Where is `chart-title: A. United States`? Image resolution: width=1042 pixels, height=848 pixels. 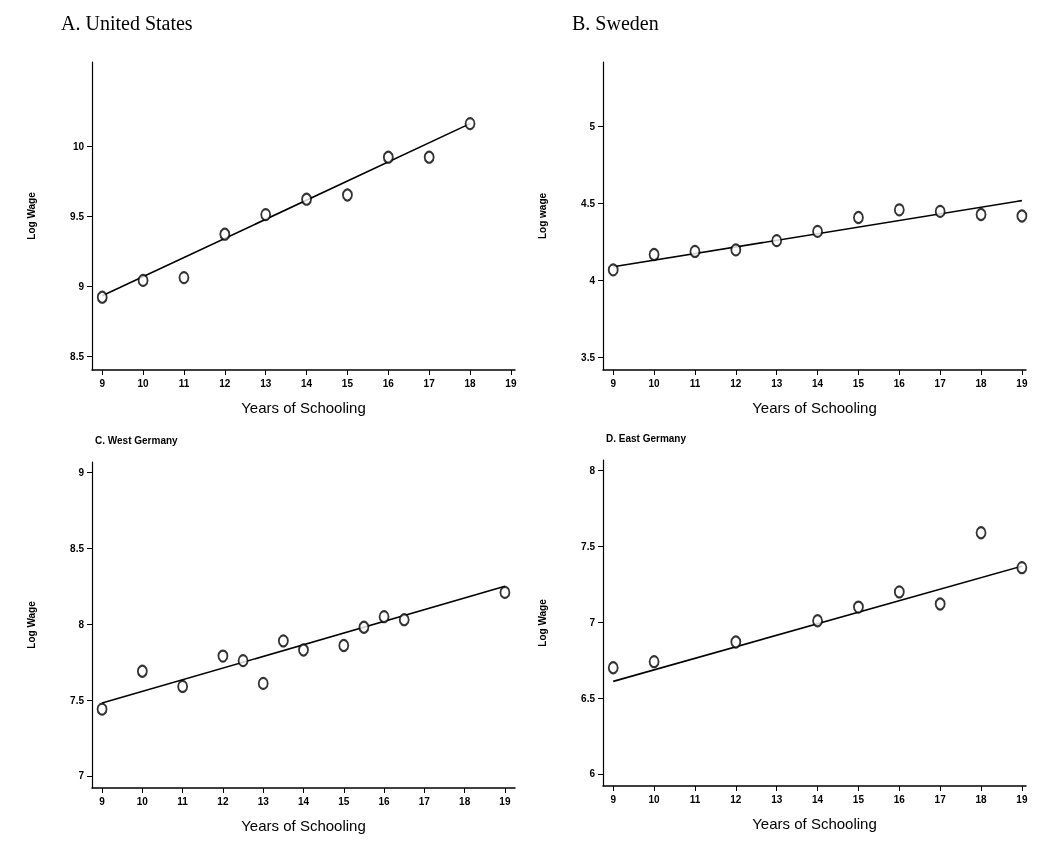 chart-title: A. United States is located at coordinates (127, 23).